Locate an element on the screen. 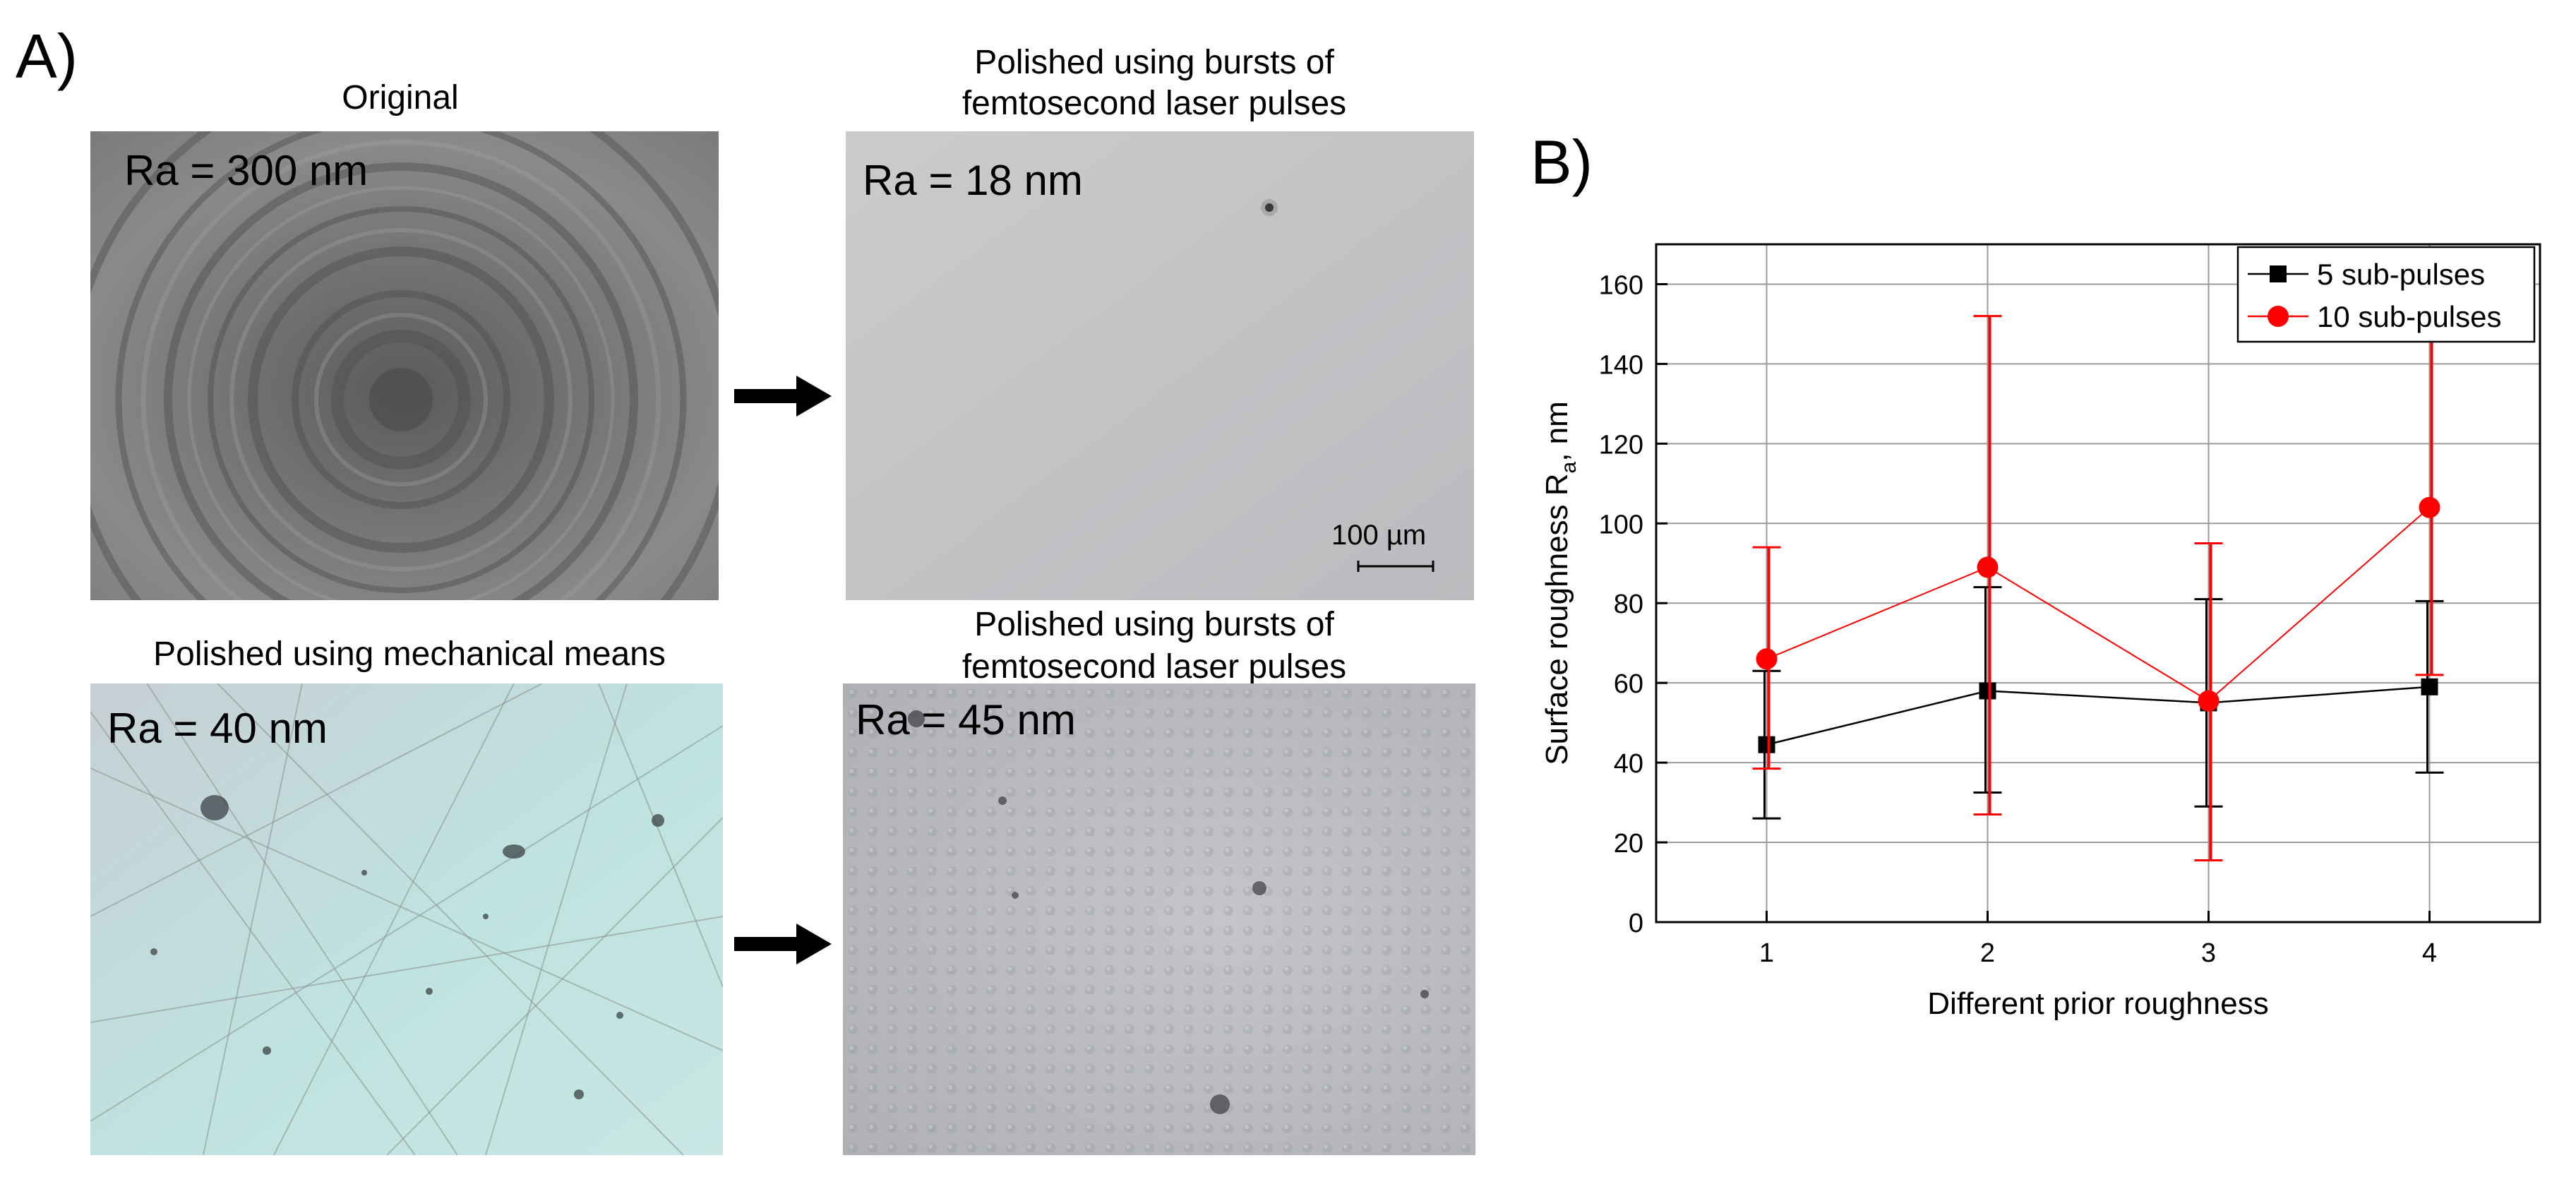  y-tick-label: 60 is located at coordinates (1628, 684).